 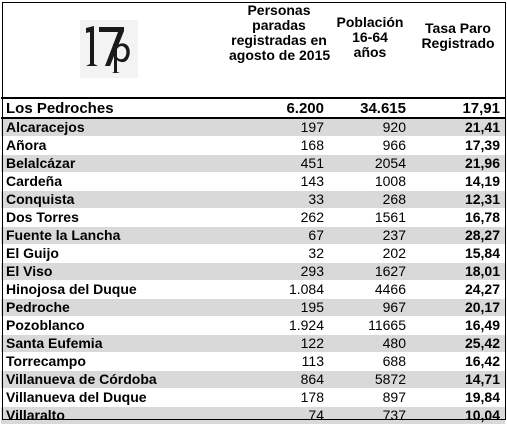 I want to click on header-line: años, so click(x=370, y=52).